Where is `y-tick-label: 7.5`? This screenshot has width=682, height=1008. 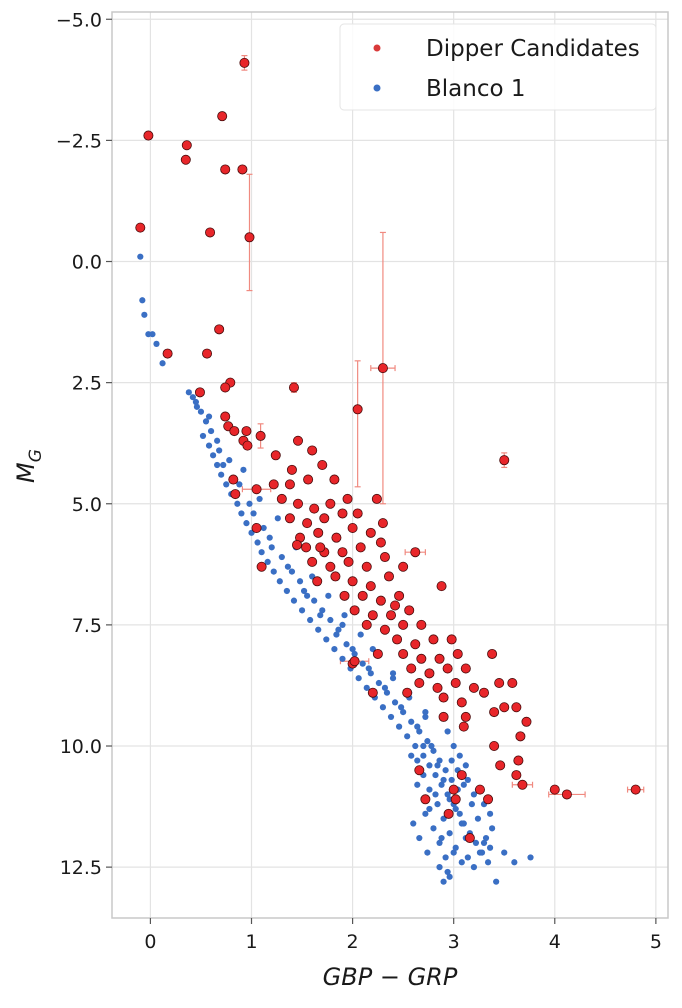 y-tick-label: 7.5 is located at coordinates (87, 626).